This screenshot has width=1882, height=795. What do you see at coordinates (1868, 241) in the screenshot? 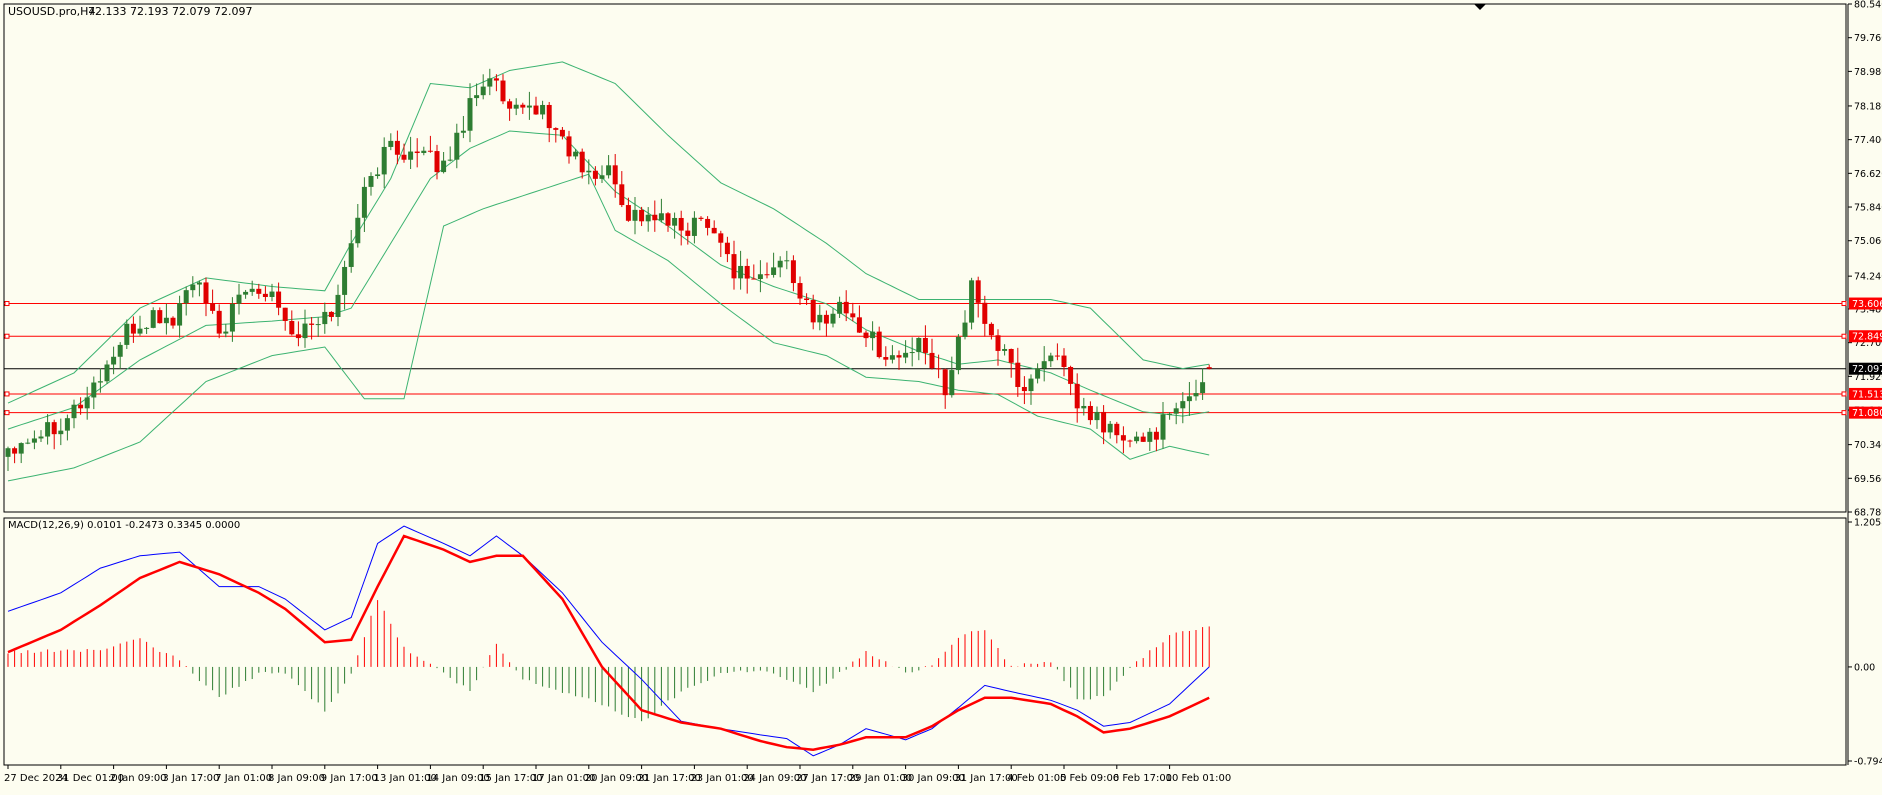
I see `price-tick-label: 75.060` at bounding box center [1868, 241].